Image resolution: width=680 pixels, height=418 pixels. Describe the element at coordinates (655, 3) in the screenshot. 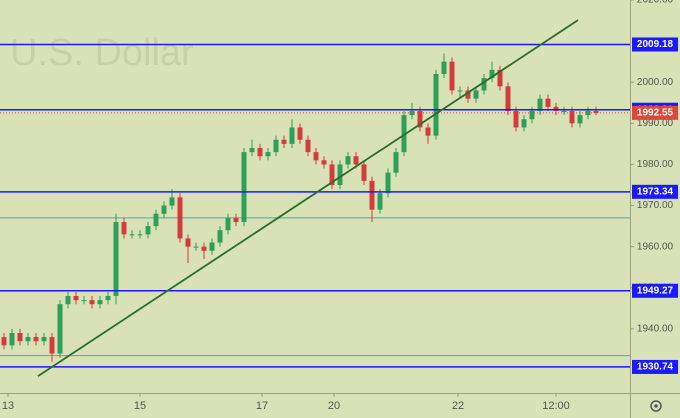

I see `y-tick-label: 2020.00` at that location.